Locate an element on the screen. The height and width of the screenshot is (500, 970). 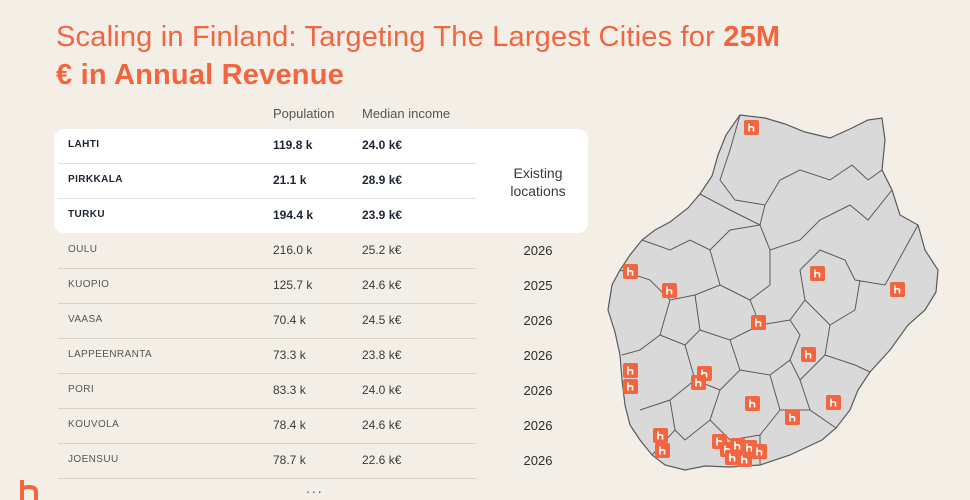
population-value: 78.7 k is located at coordinates (289, 460).